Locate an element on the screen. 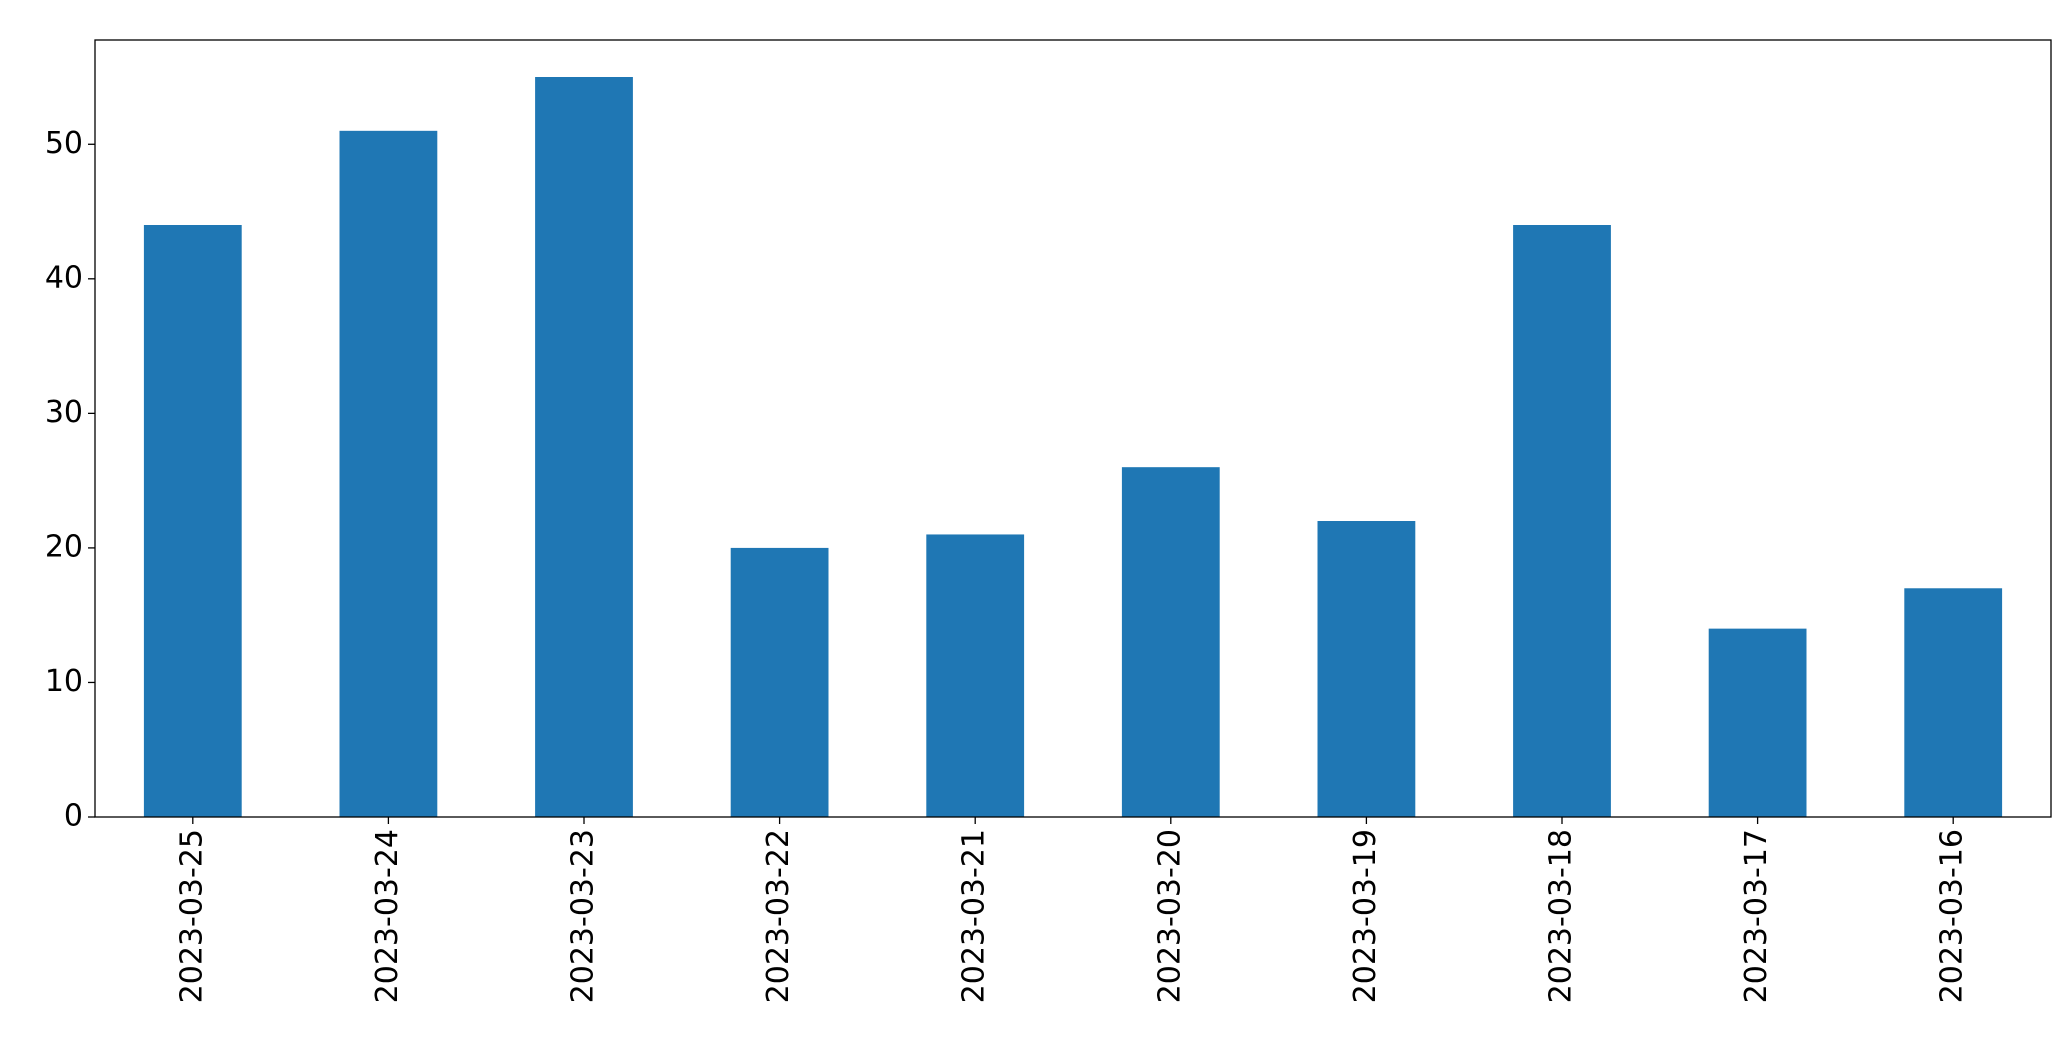 This screenshot has height=1061, width=2071. y-tick-label: 30 is located at coordinates (64, 412).